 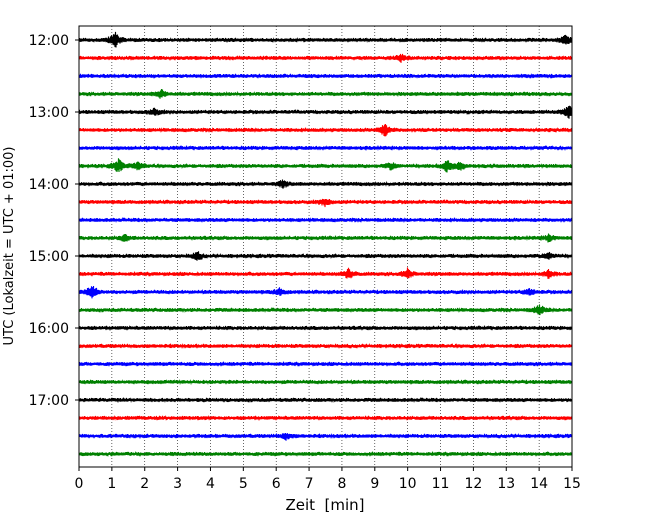 I want to click on y-axis-label: UTC (Lokalzeit = UTC + 01:00), so click(x=9, y=246).